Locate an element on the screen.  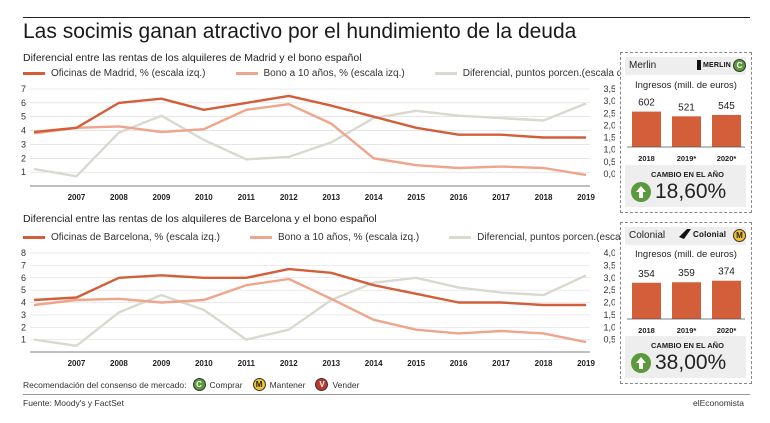
x-tick-label: 2016 is located at coordinates (459, 197).